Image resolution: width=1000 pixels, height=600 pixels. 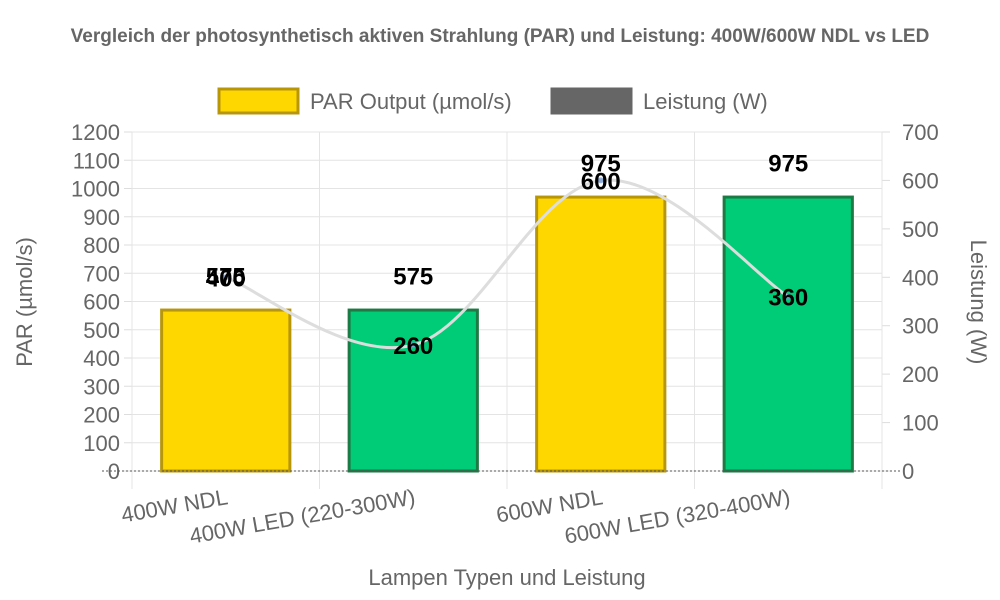 I want to click on power-value-label: 400, so click(x=226, y=278).